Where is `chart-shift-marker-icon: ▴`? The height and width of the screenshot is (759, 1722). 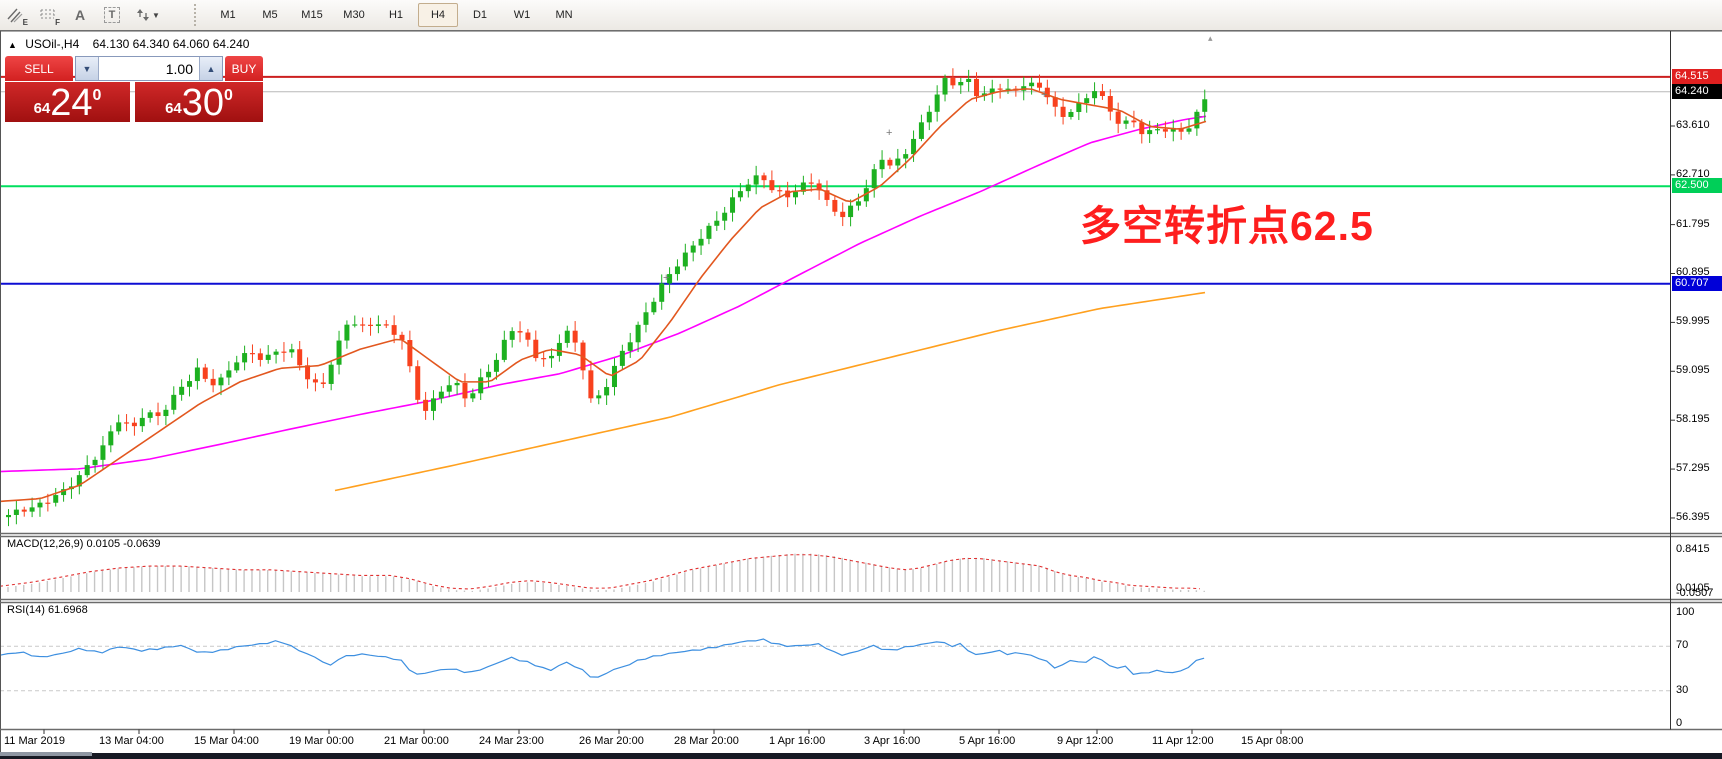
chart-shift-marker-icon: ▴ is located at coordinates (1210, 38).